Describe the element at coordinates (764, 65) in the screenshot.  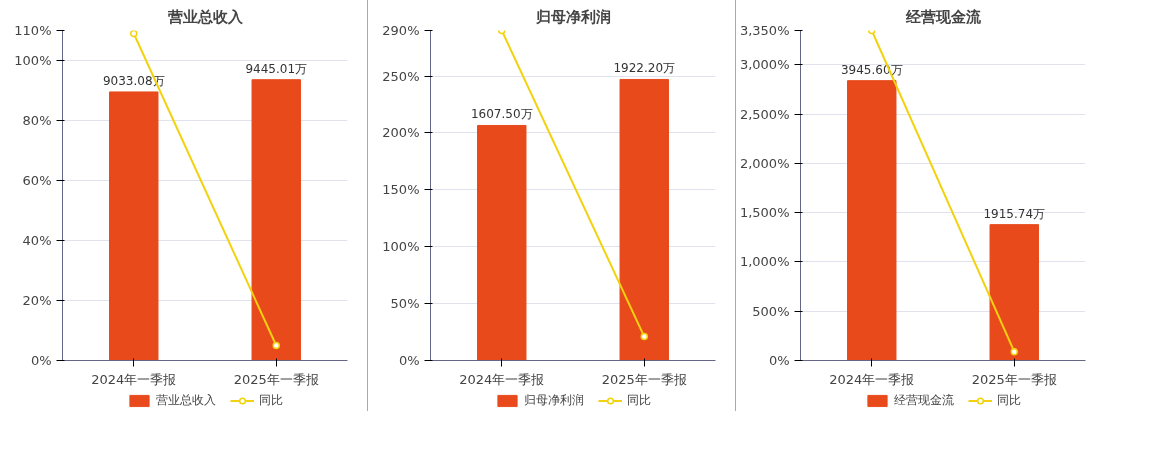
I see `y-tick-label: 3,000%` at that location.